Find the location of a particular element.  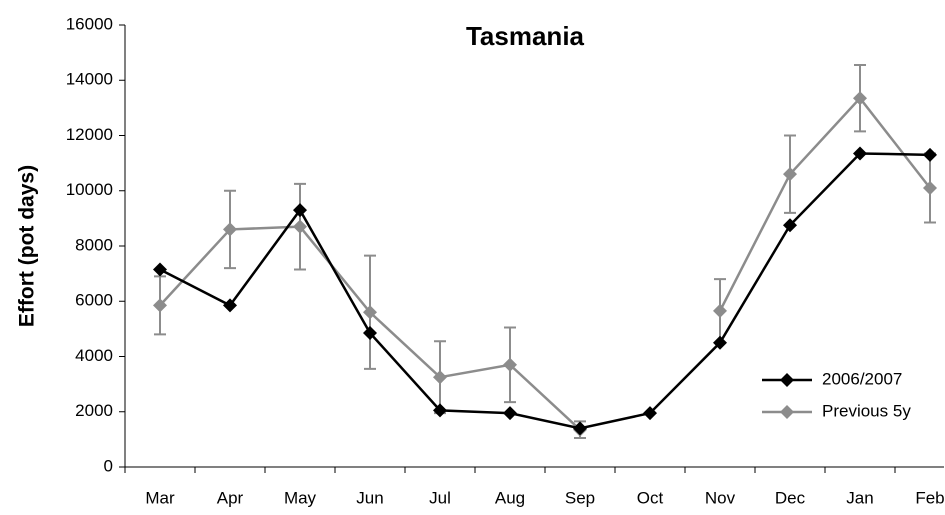

x-tick-label: Jan is located at coordinates (859, 497).